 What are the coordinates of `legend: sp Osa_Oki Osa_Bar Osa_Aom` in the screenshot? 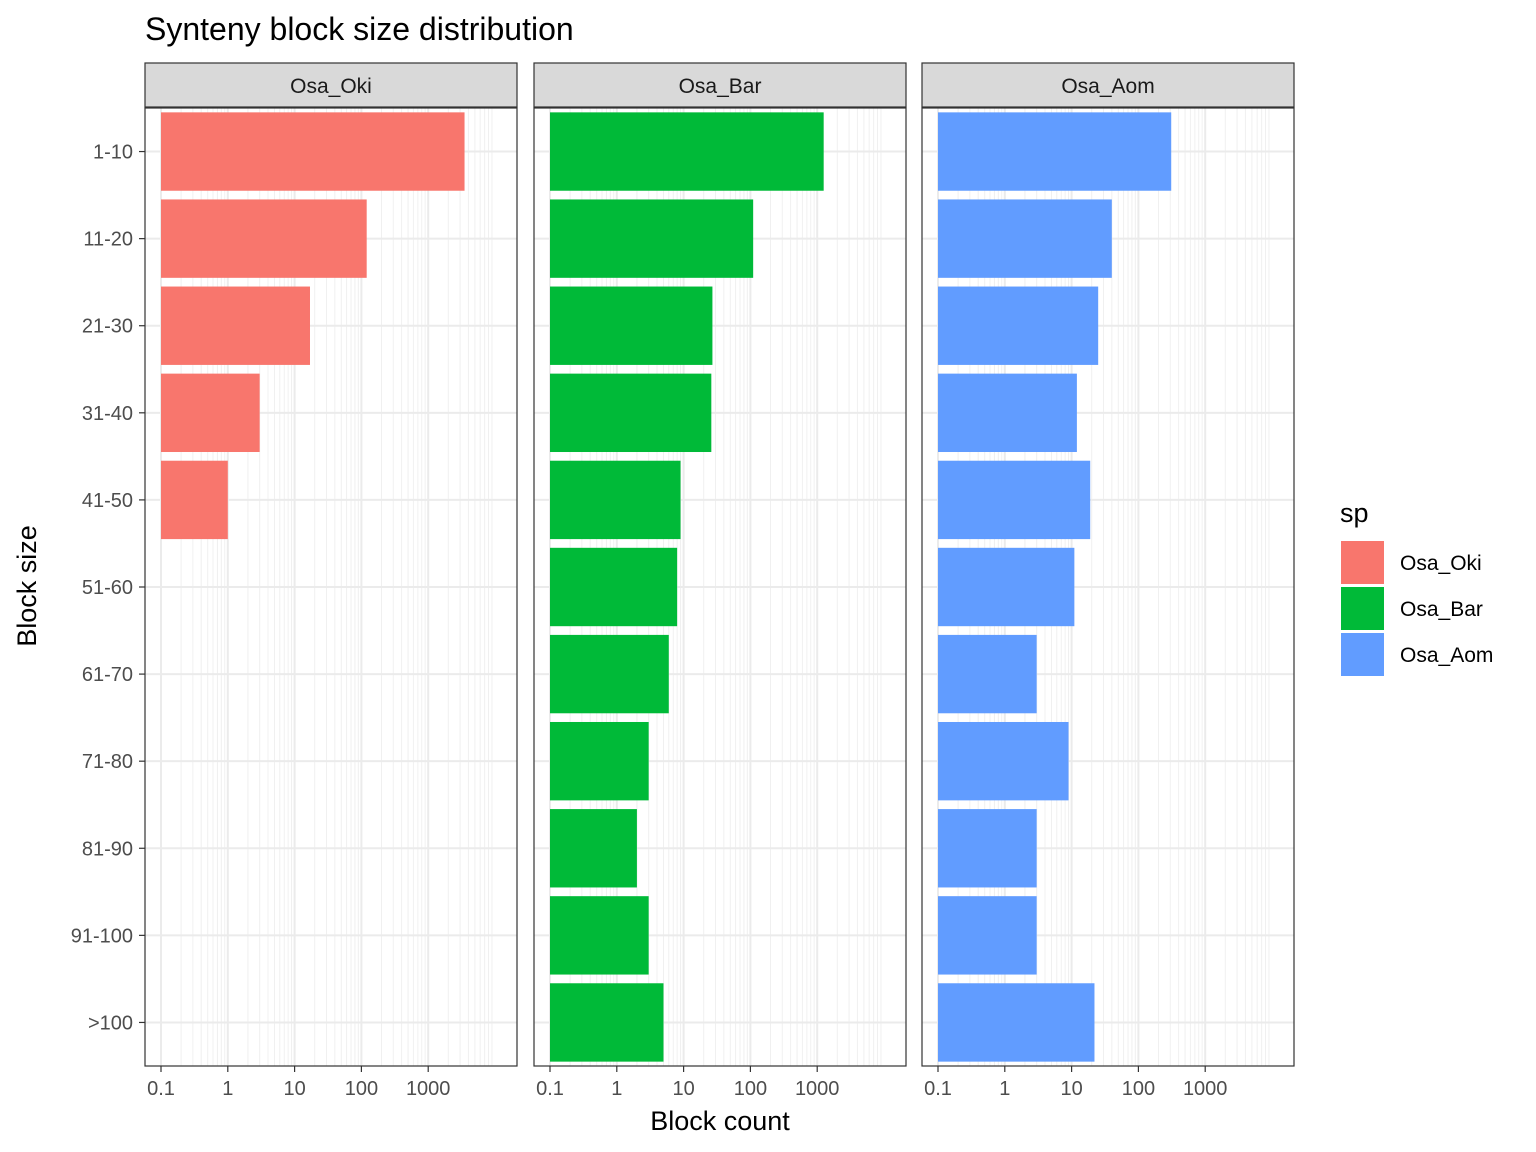 It's located at (1416, 587).